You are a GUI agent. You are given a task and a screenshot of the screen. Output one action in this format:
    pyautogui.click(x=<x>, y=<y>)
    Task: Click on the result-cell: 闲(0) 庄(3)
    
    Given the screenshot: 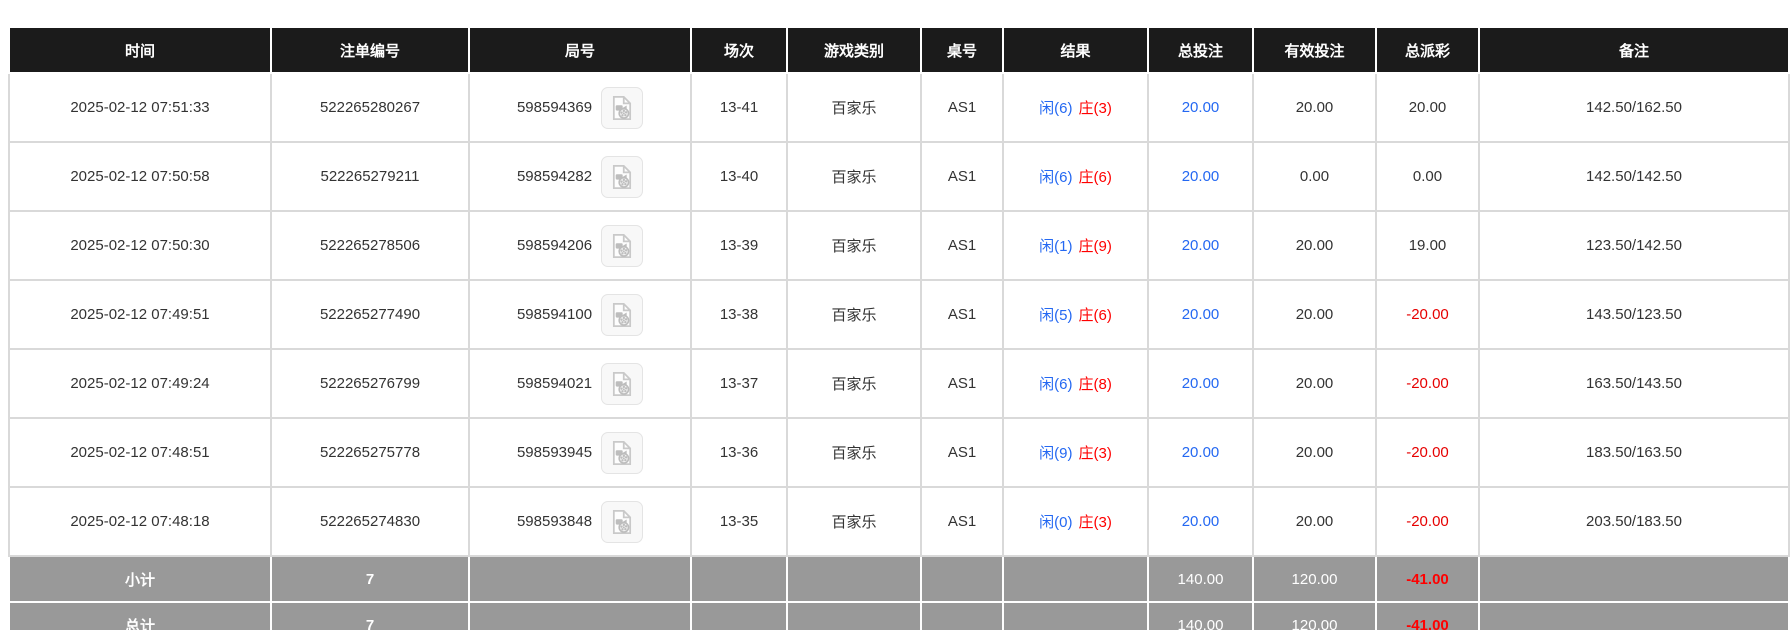 What is the action you would take?
    pyautogui.click(x=1075, y=521)
    